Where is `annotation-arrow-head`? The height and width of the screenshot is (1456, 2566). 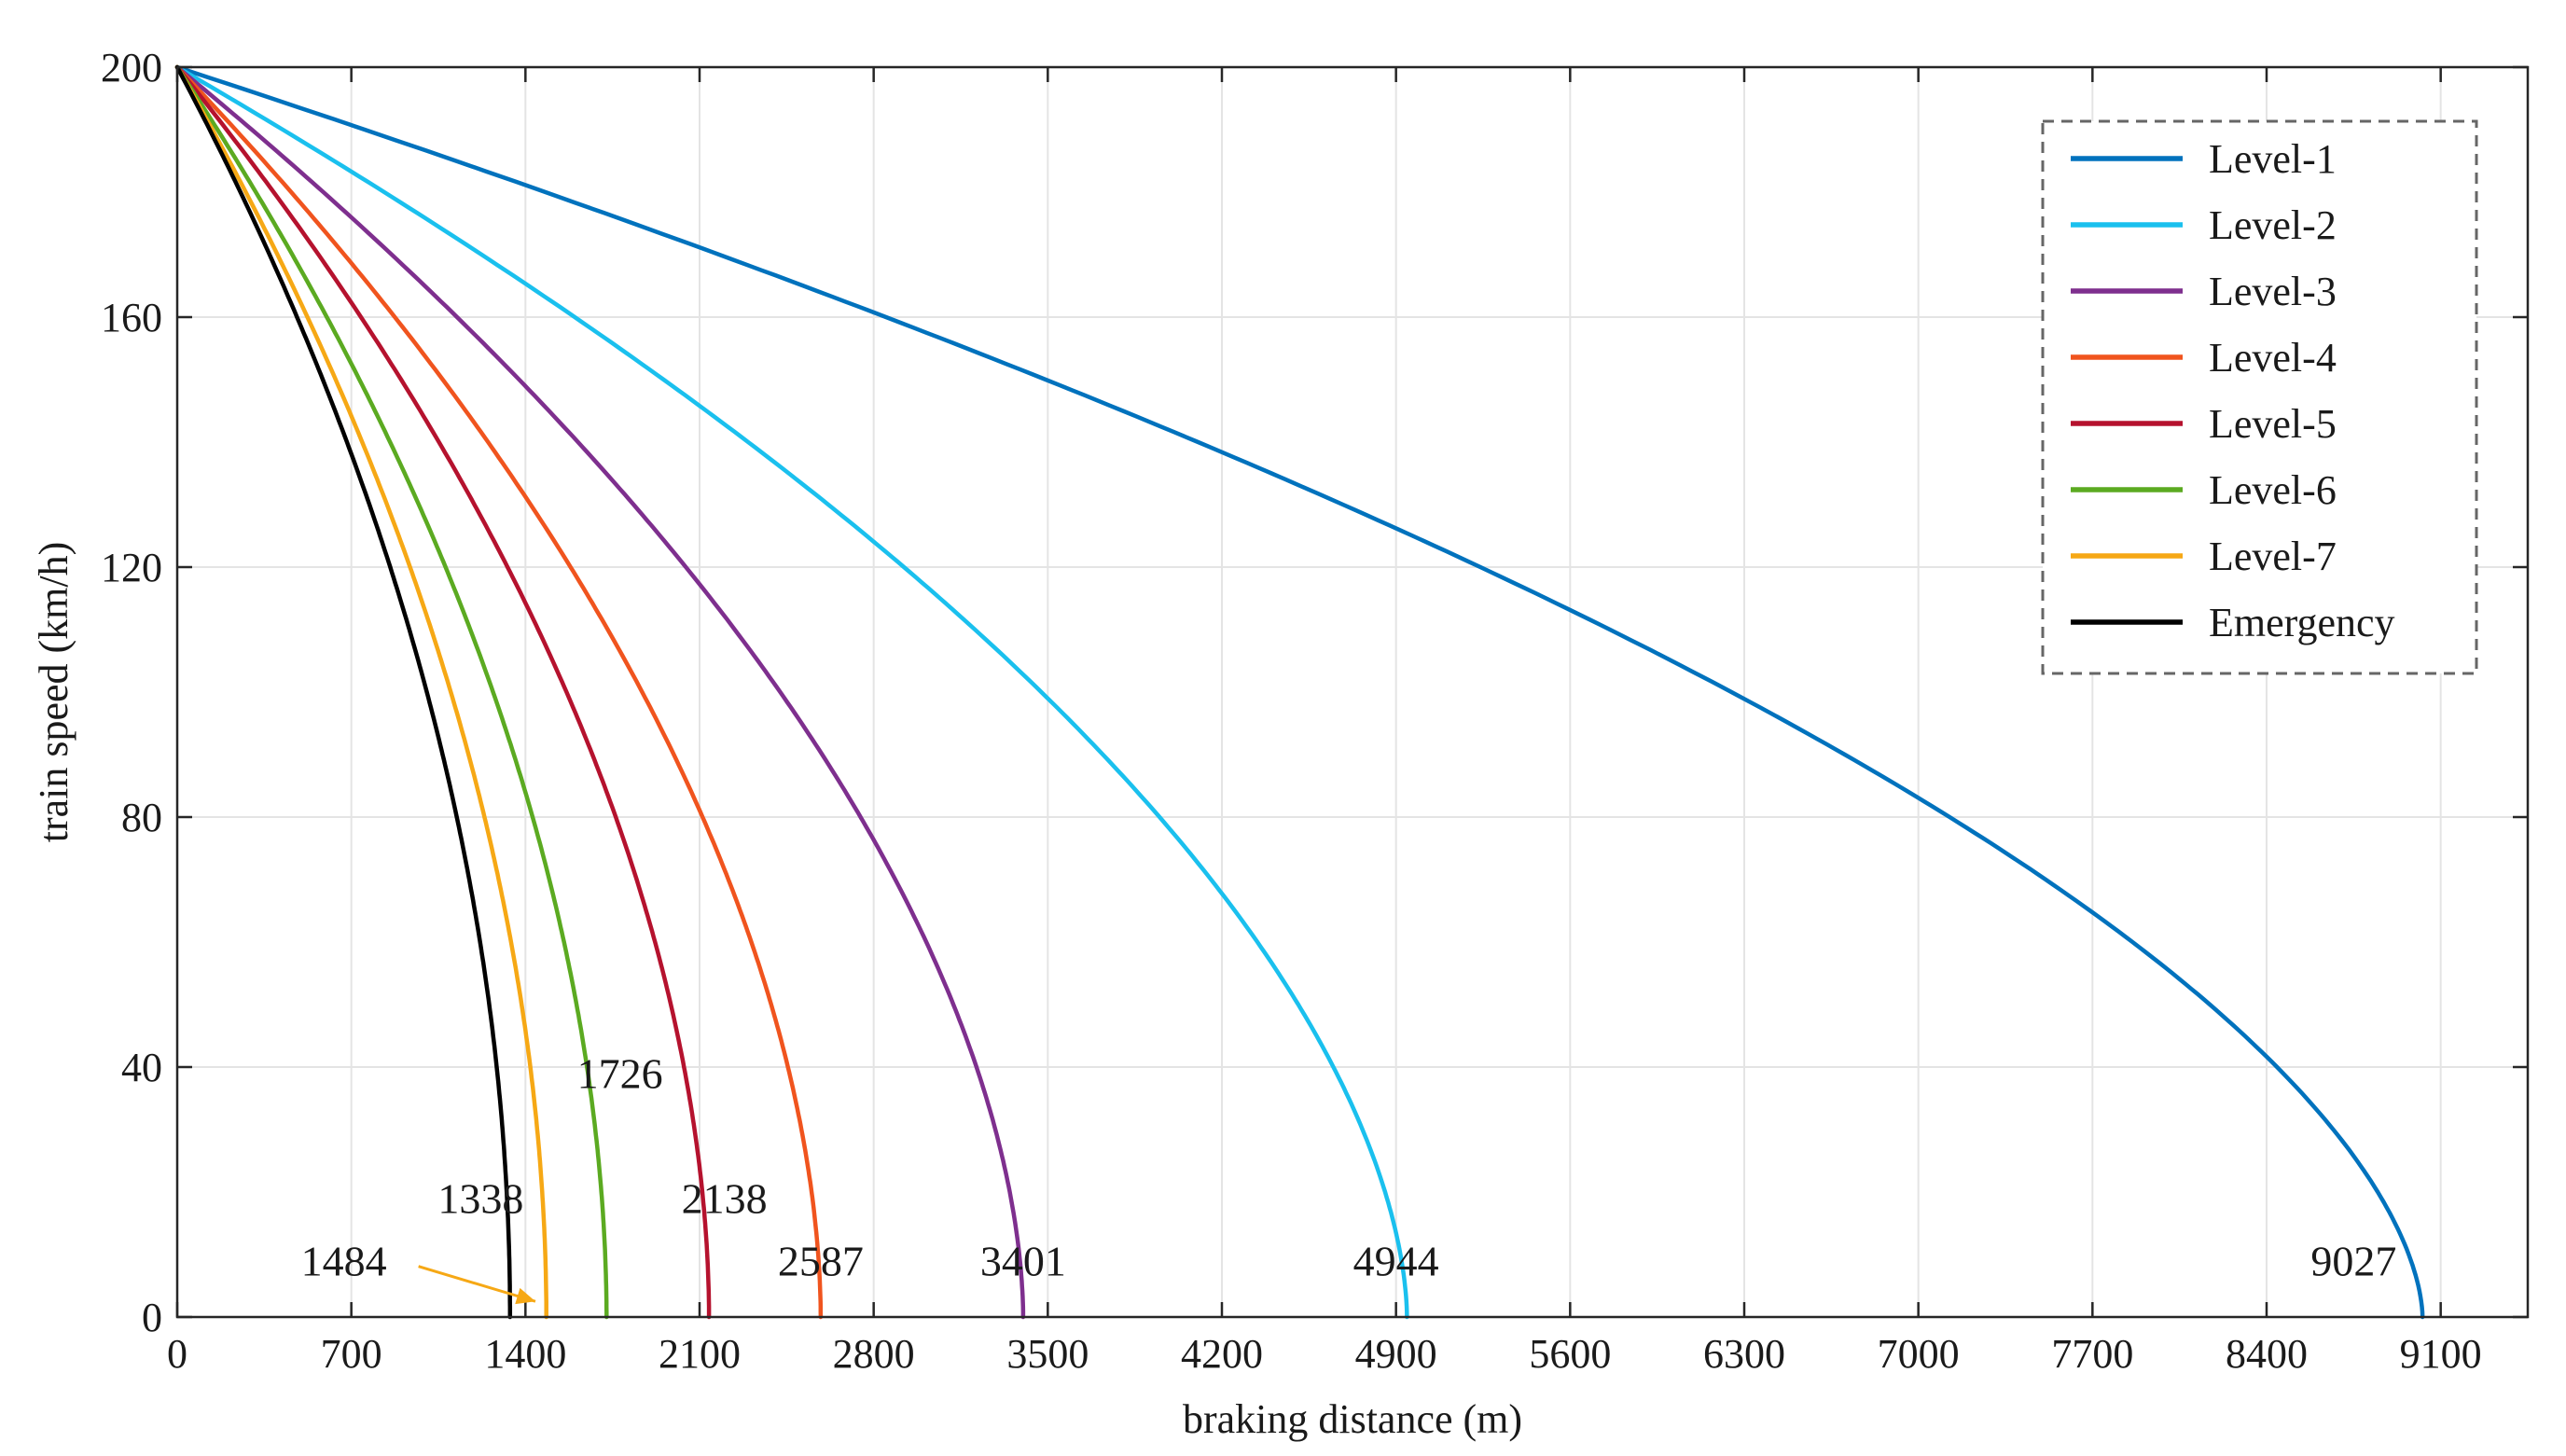 annotation-arrow-head is located at coordinates (525, 1296).